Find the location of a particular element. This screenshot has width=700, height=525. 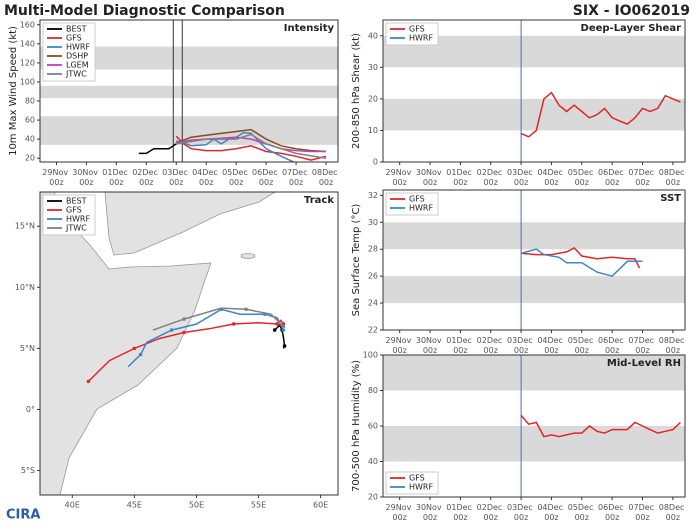

panel-title: Deep-Layer Shear is located at coordinates (631, 28).